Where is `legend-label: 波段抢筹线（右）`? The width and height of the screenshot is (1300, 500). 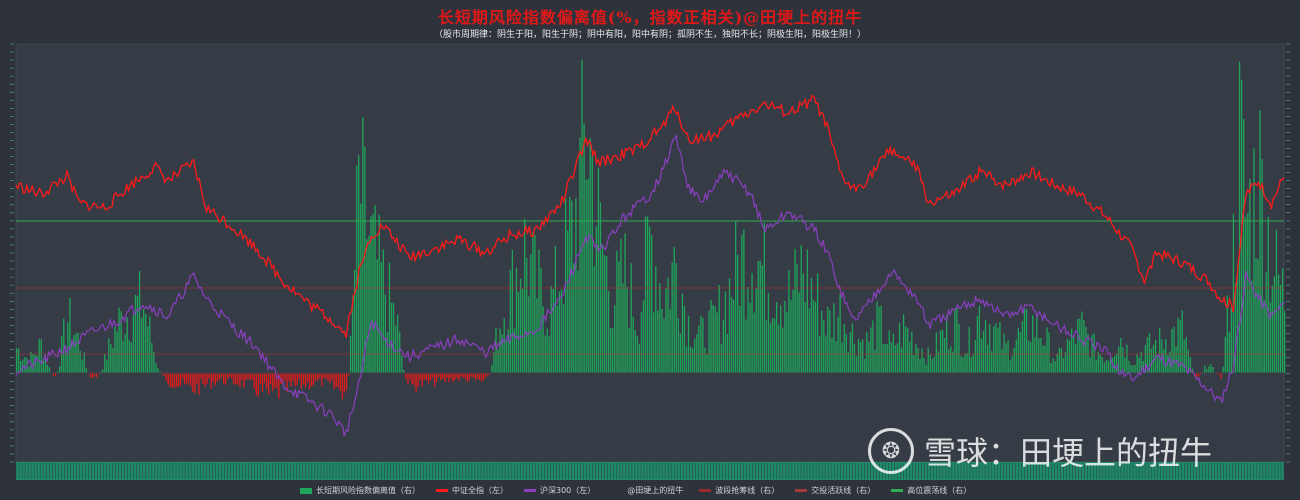
legend-label: 波段抢筹线（右） is located at coordinates (747, 490).